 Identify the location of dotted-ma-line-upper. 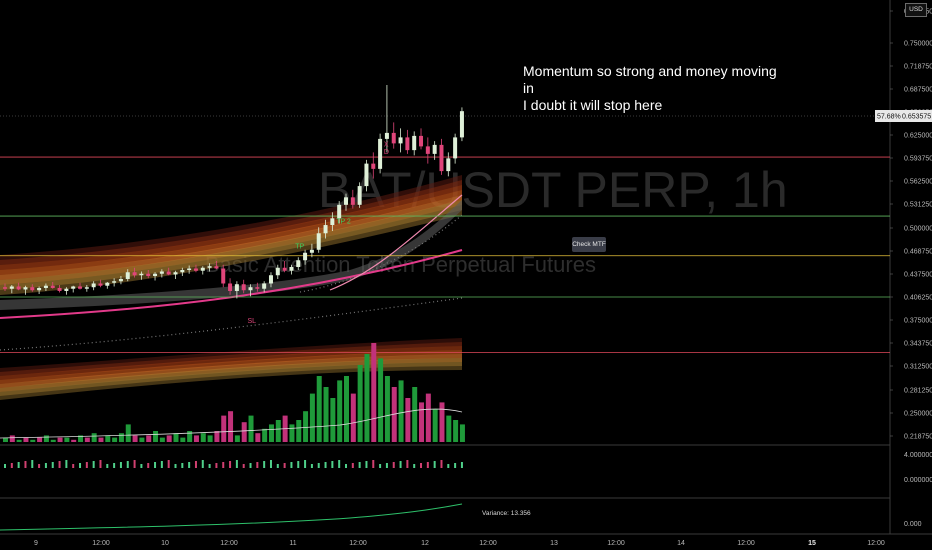
(381, 253).